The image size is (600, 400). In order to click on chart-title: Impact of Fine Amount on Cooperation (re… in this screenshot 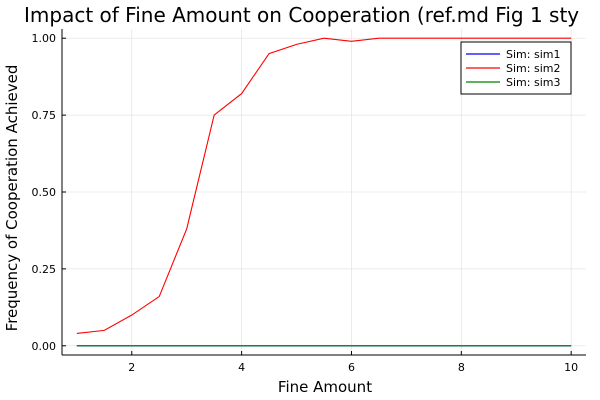, I will do `click(301, 15)`.